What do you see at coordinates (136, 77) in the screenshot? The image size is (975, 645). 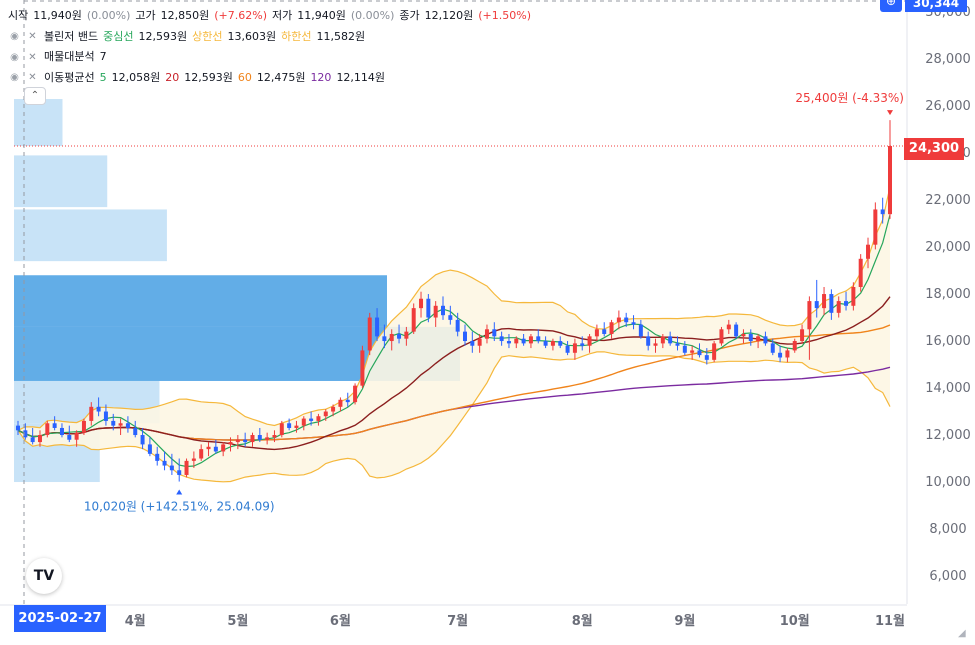 I see `ma5-value: 12,058원` at bounding box center [136, 77].